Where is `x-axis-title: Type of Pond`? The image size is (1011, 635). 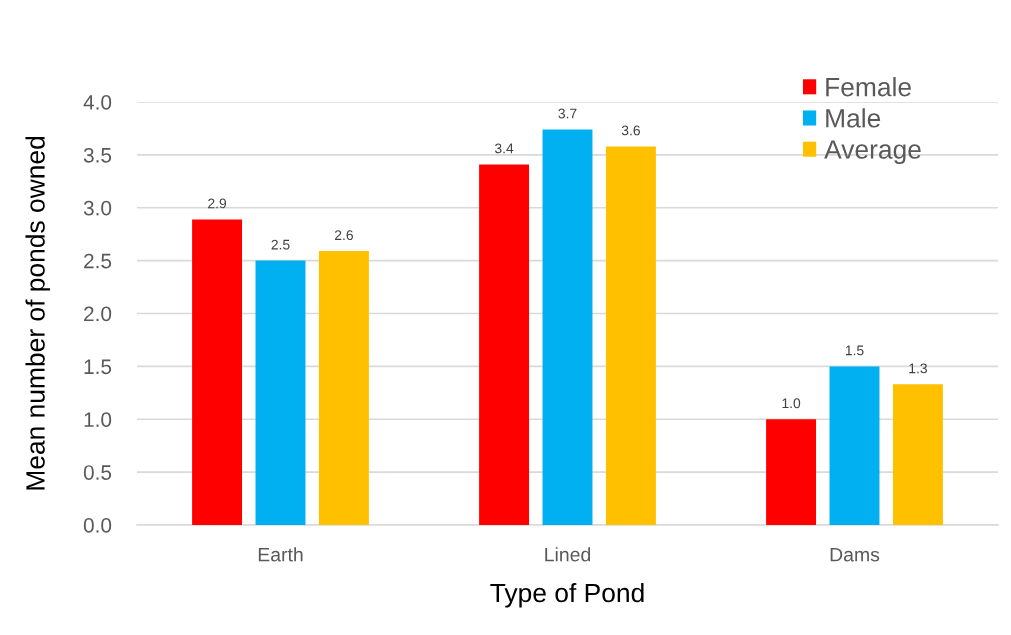
x-axis-title: Type of Pond is located at coordinates (567, 595).